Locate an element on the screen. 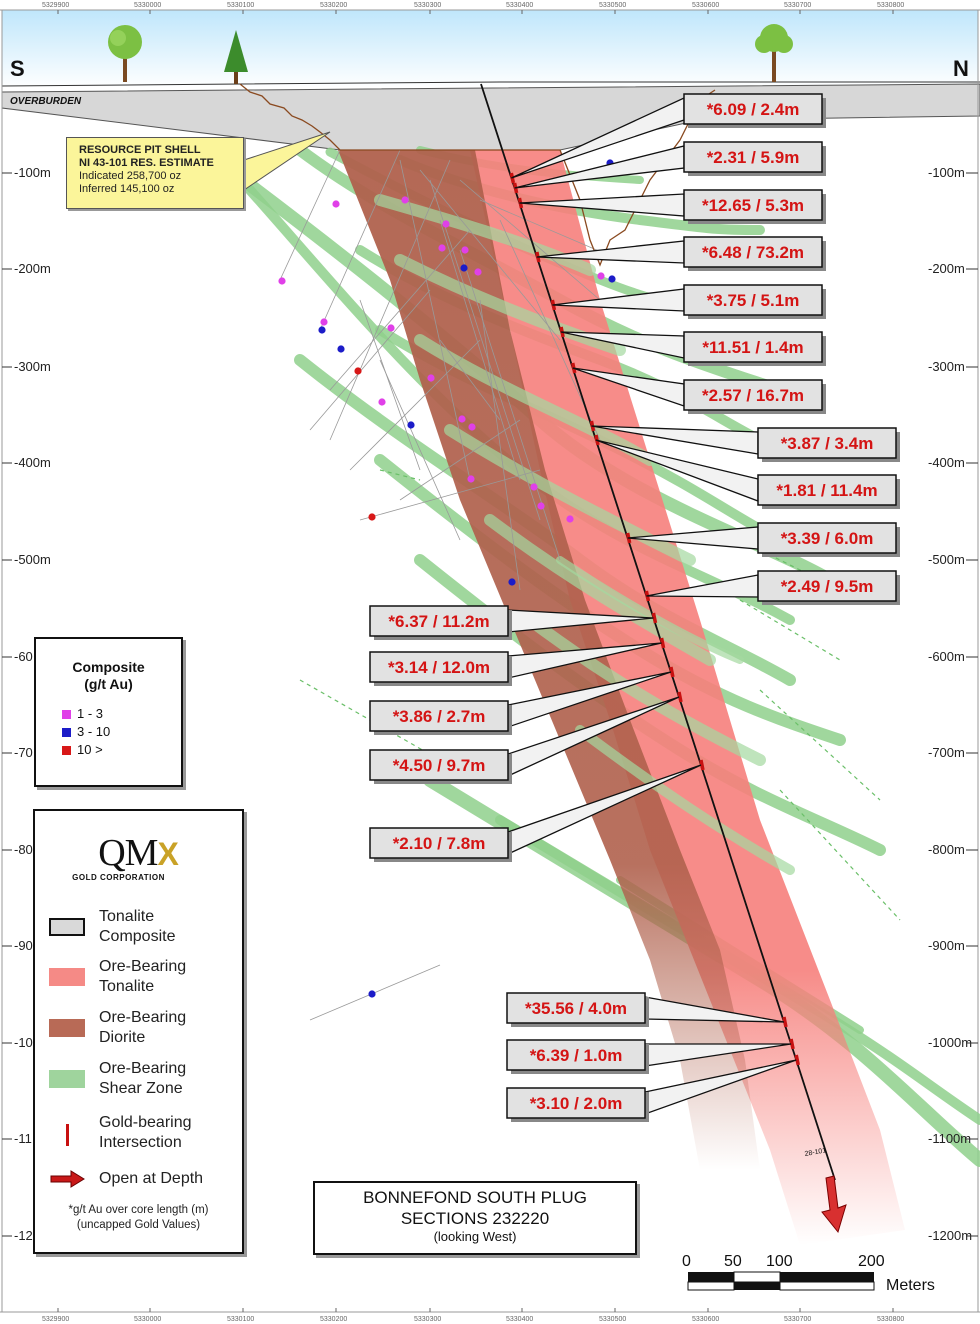 This screenshot has height=1324, width=980. south-label: S is located at coordinates (17, 68).